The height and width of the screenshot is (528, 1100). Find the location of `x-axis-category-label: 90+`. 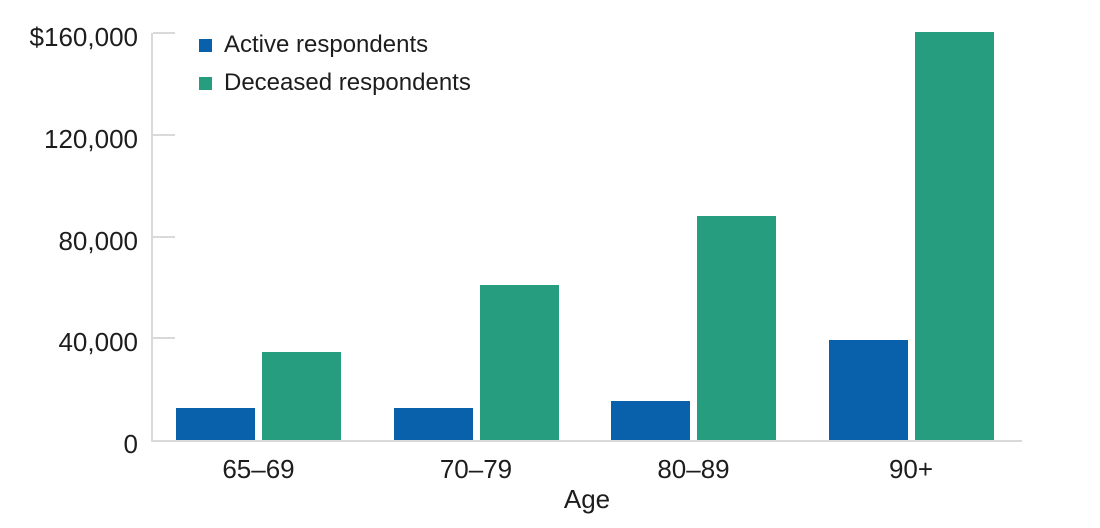

x-axis-category-label: 90+ is located at coordinates (911, 469).